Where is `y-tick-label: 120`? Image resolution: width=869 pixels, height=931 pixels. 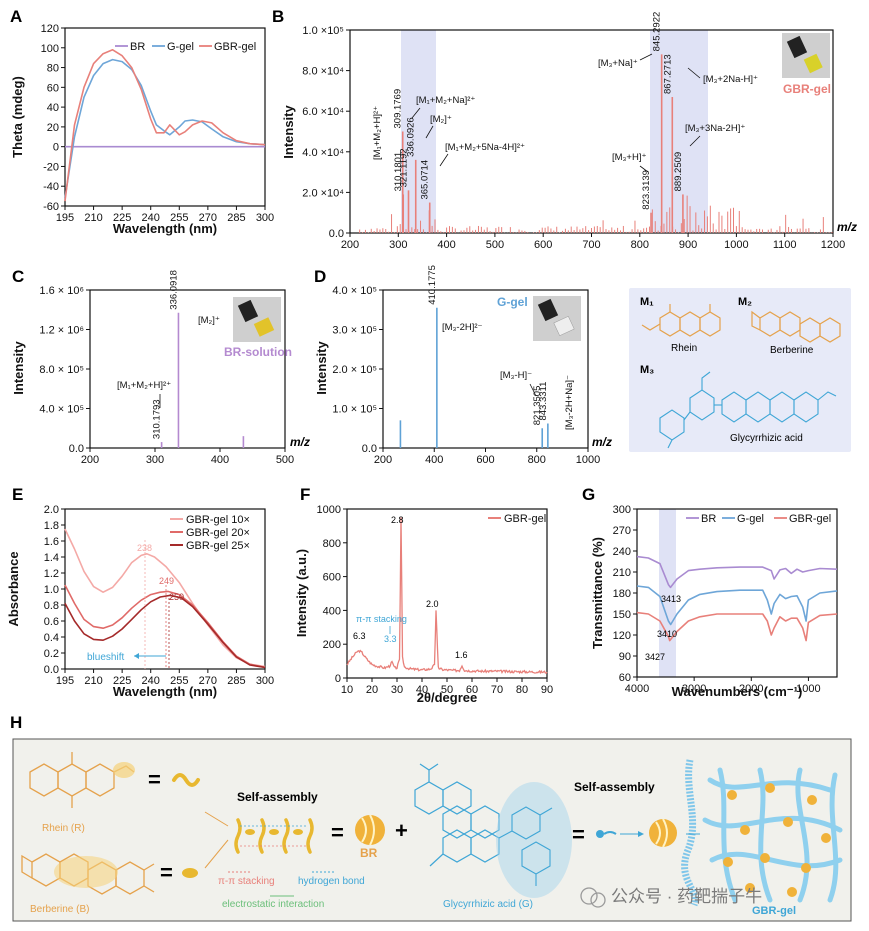 y-tick-label: 120 is located at coordinates (622, 636).